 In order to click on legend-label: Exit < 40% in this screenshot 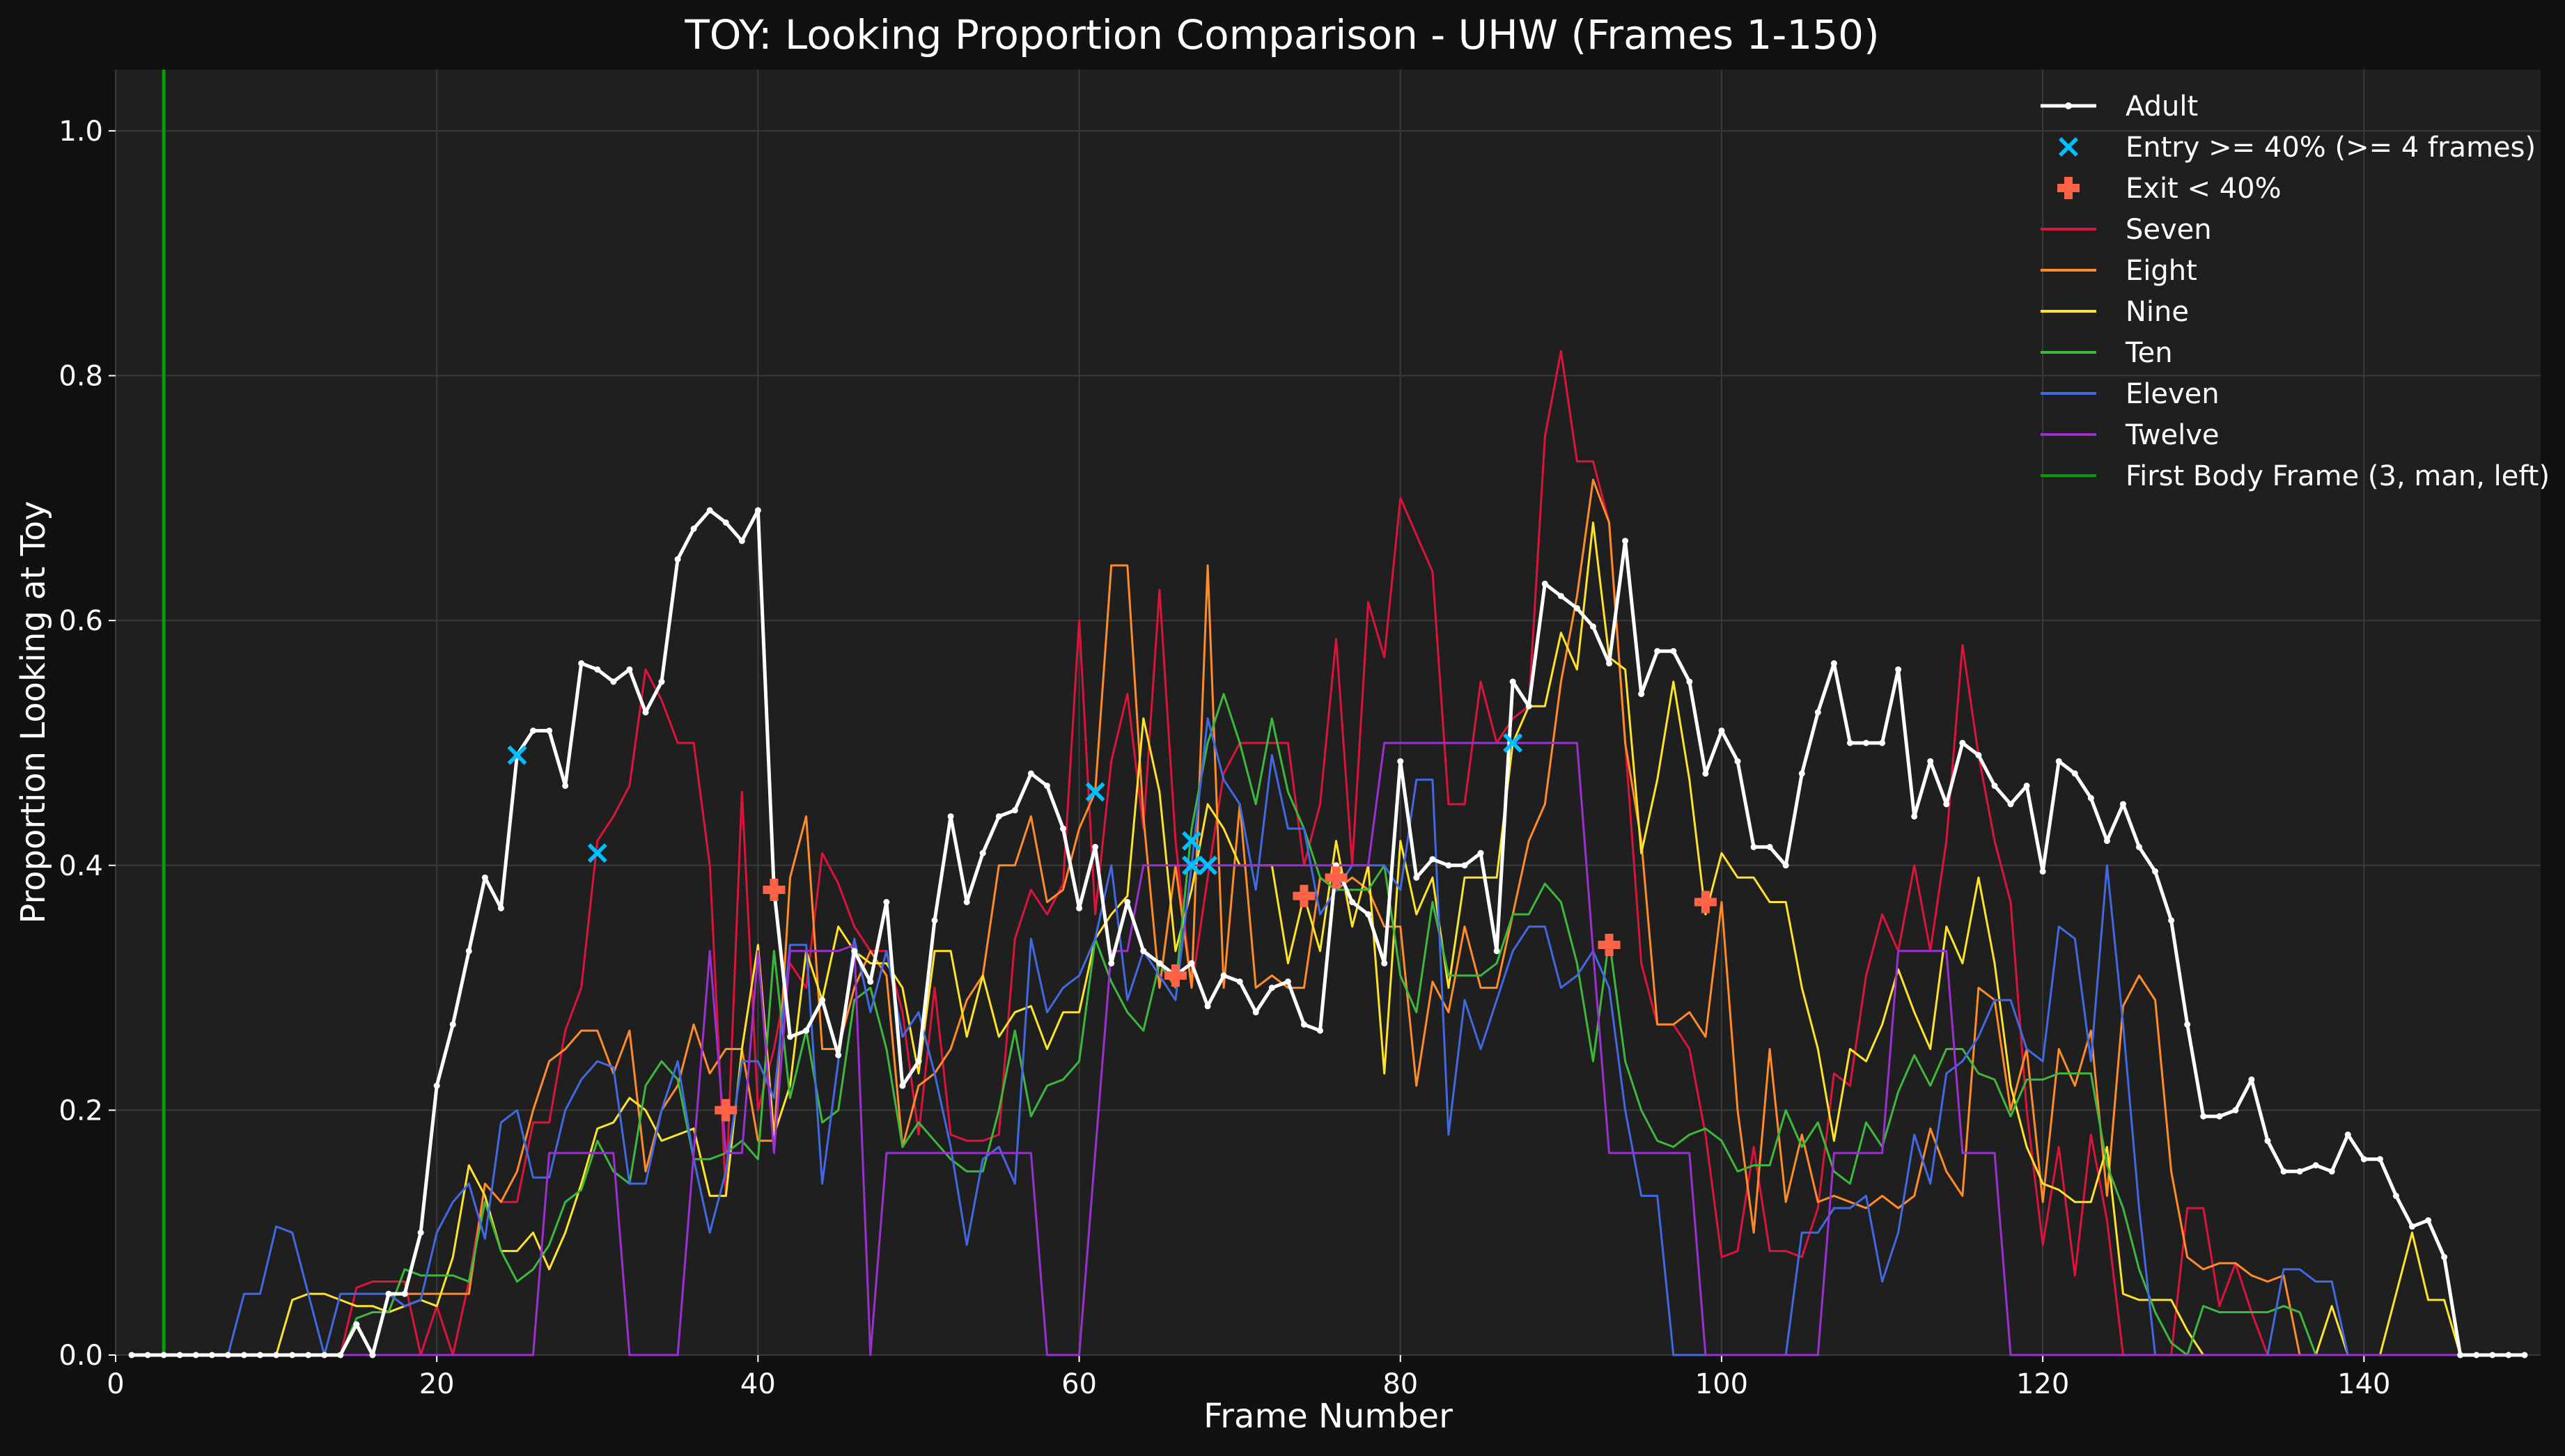, I will do `click(2204, 189)`.